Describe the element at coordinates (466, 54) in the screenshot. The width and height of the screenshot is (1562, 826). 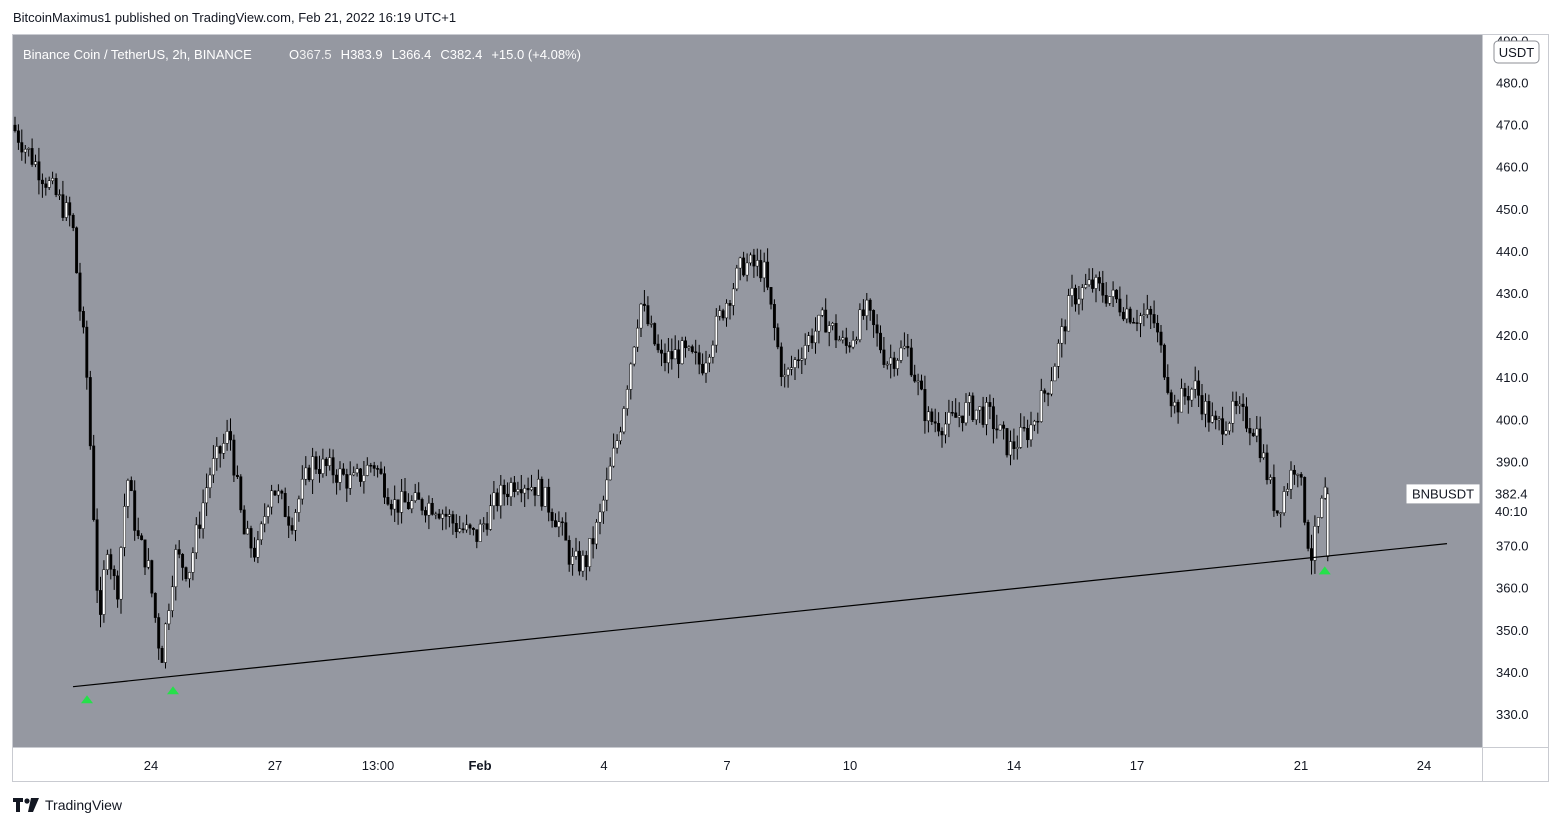
I see `legend-c-value: 382.4` at that location.